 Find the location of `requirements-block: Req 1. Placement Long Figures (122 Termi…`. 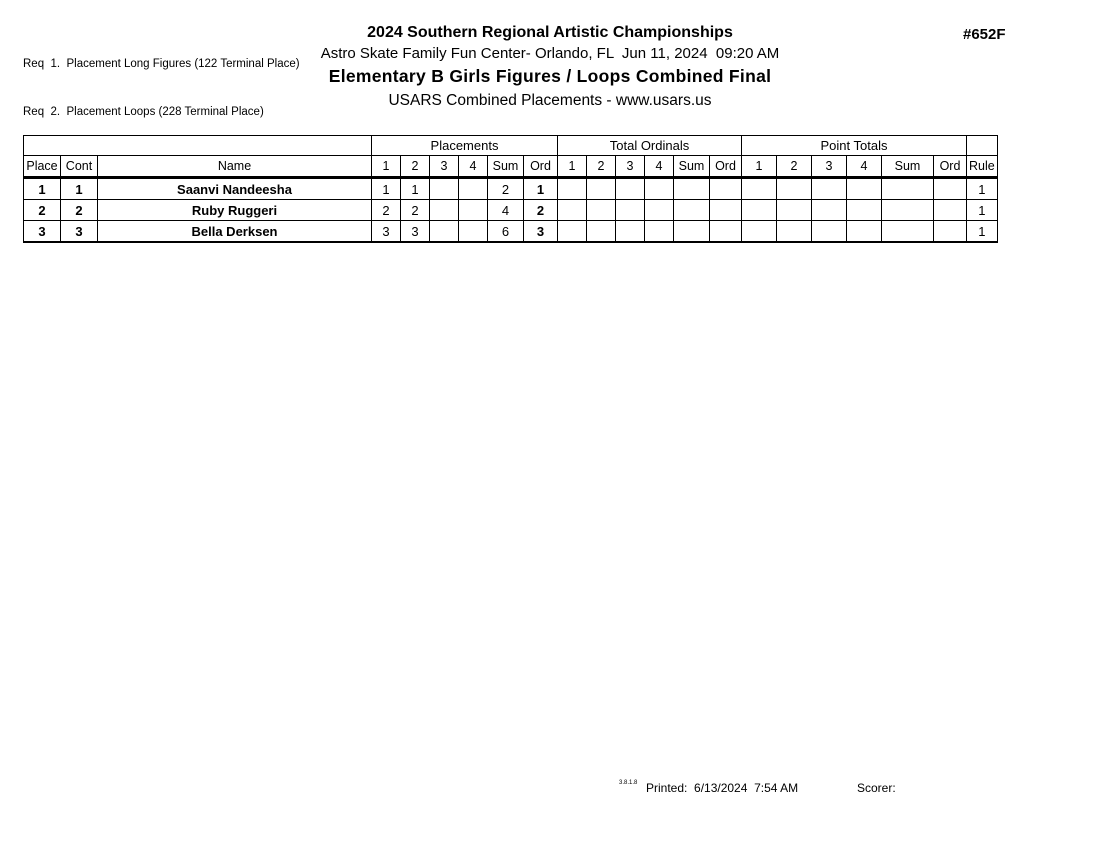

requirements-block: Req 1. Placement Long Figures (122 Termi… is located at coordinates (161, 80).